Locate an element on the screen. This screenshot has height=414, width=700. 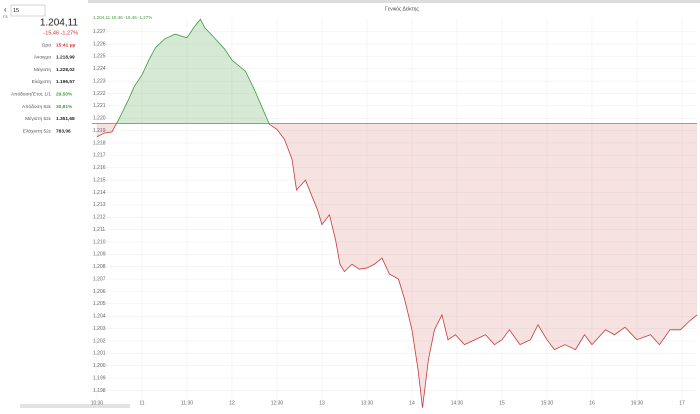
stat-value: 1.351,68 is located at coordinates (65, 119).